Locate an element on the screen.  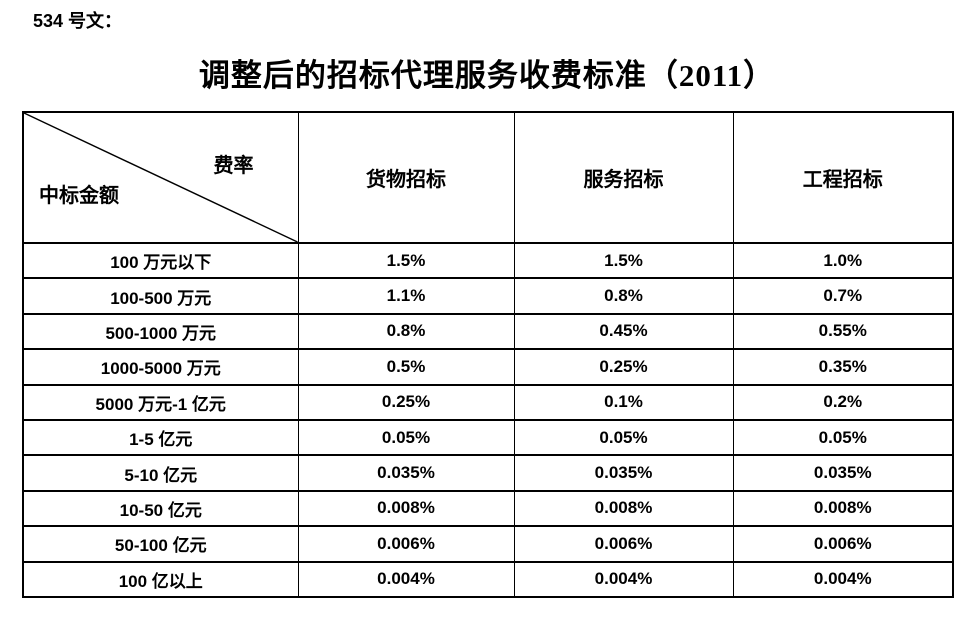
rate-value-cell: 0.35% is located at coordinates (843, 367).